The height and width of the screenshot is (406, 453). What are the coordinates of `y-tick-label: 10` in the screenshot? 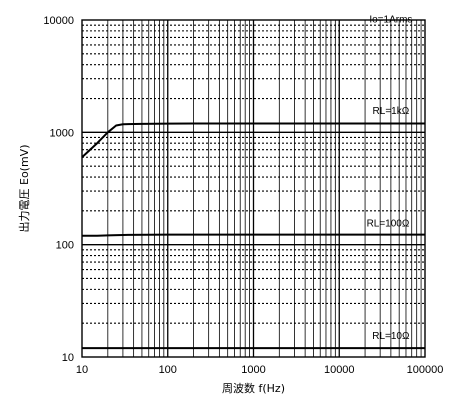 It's located at (68, 358).